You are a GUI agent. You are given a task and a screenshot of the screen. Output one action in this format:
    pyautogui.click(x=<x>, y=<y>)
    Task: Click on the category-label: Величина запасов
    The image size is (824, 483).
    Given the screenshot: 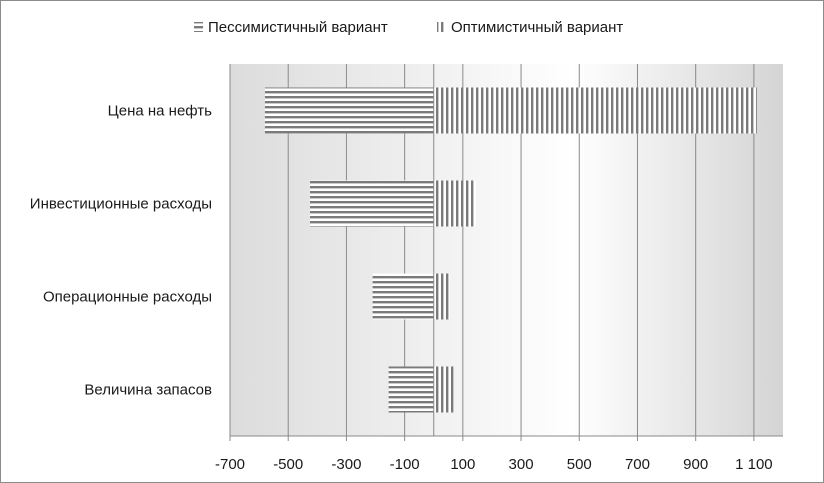 What is the action you would take?
    pyautogui.click(x=148, y=390)
    